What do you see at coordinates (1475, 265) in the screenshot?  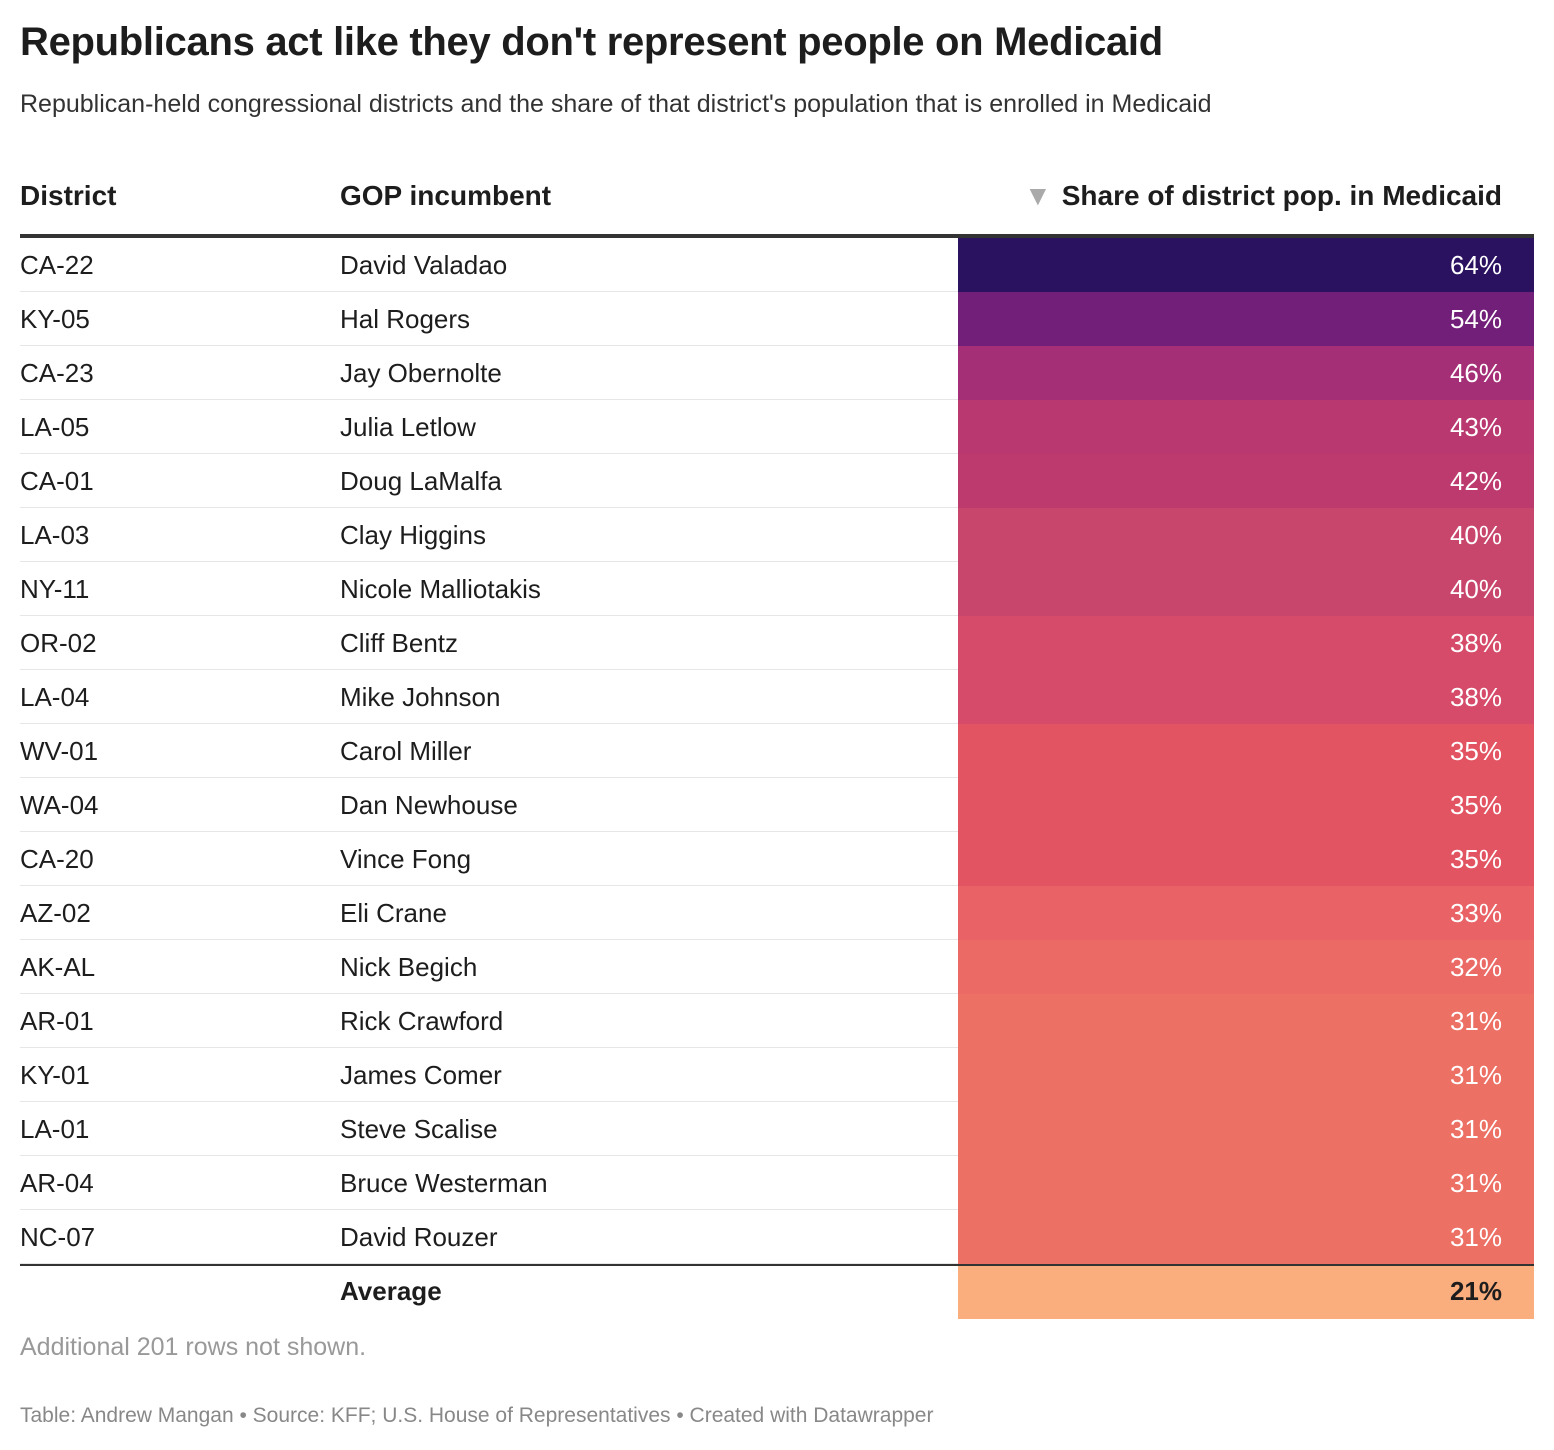 I see `cell-share: 64%` at bounding box center [1475, 265].